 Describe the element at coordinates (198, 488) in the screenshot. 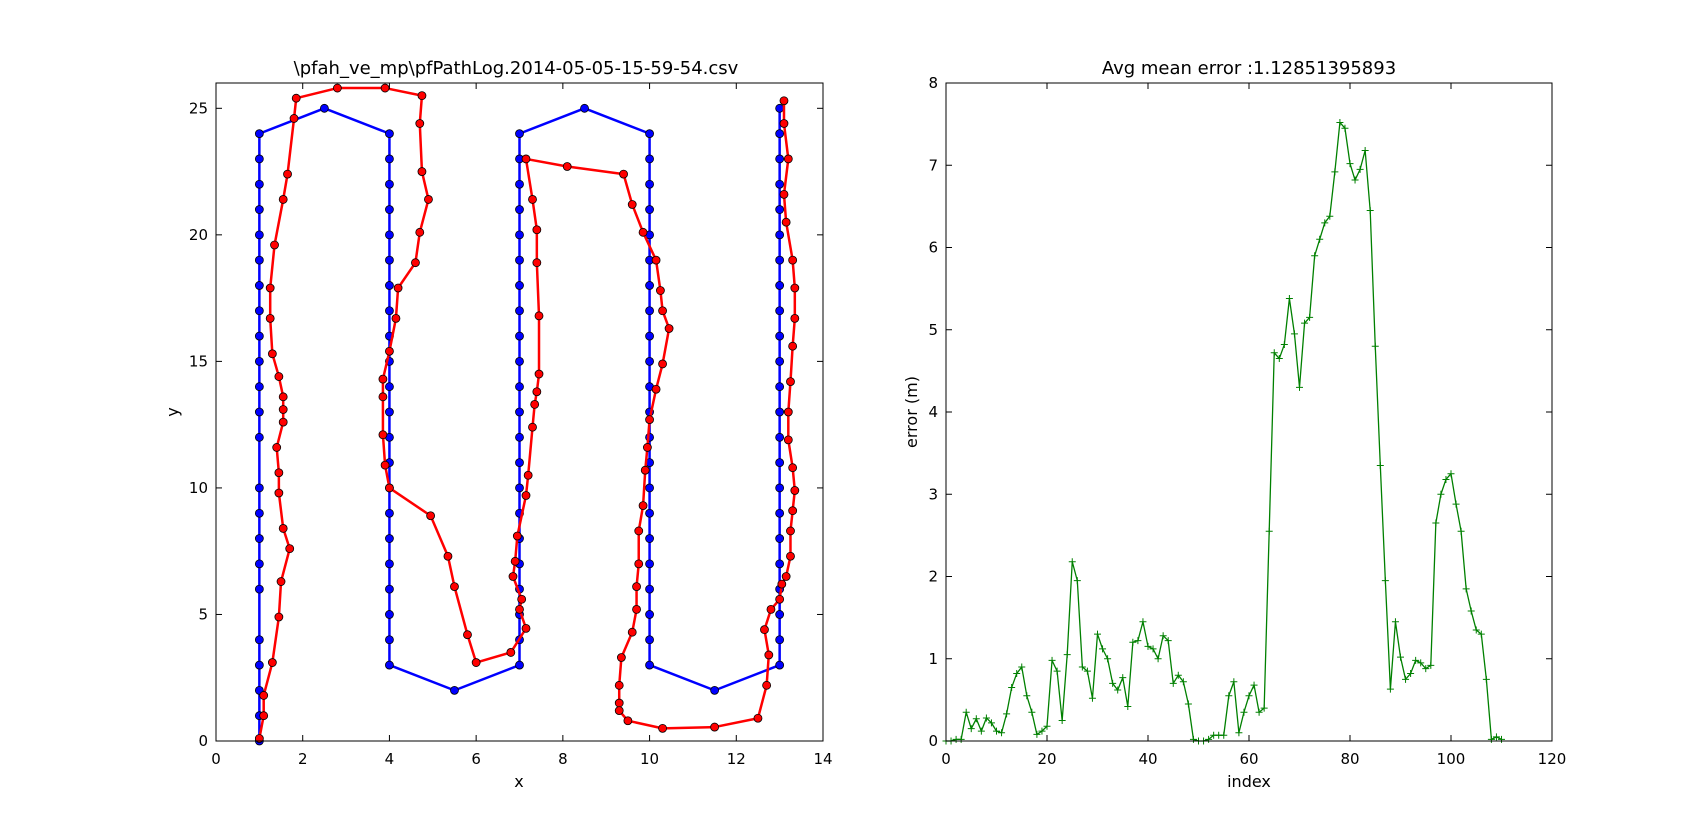

I see `path-chart-y-tick-label: 10` at that location.